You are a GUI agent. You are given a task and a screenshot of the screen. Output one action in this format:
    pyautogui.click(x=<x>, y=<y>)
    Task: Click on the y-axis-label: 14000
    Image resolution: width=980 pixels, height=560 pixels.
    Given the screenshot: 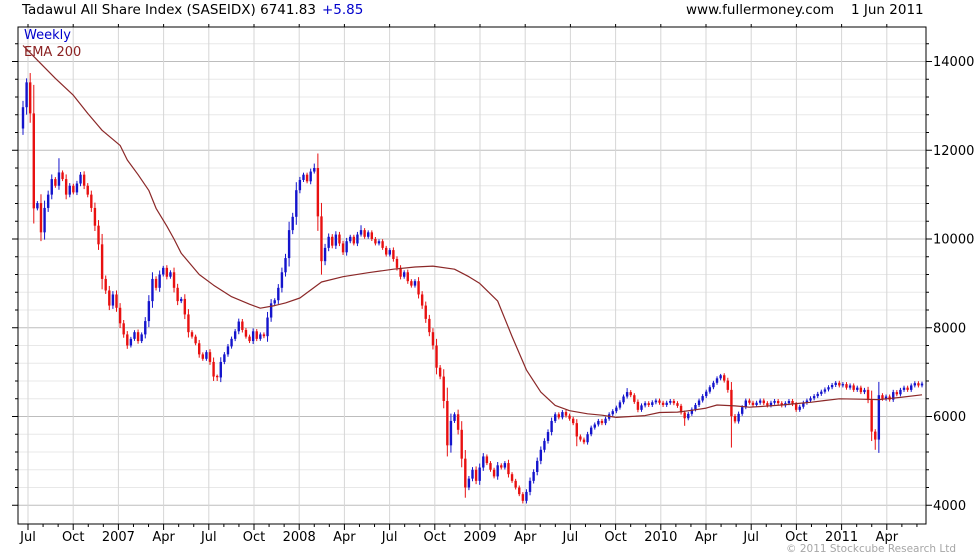 What is the action you would take?
    pyautogui.click(x=953, y=62)
    